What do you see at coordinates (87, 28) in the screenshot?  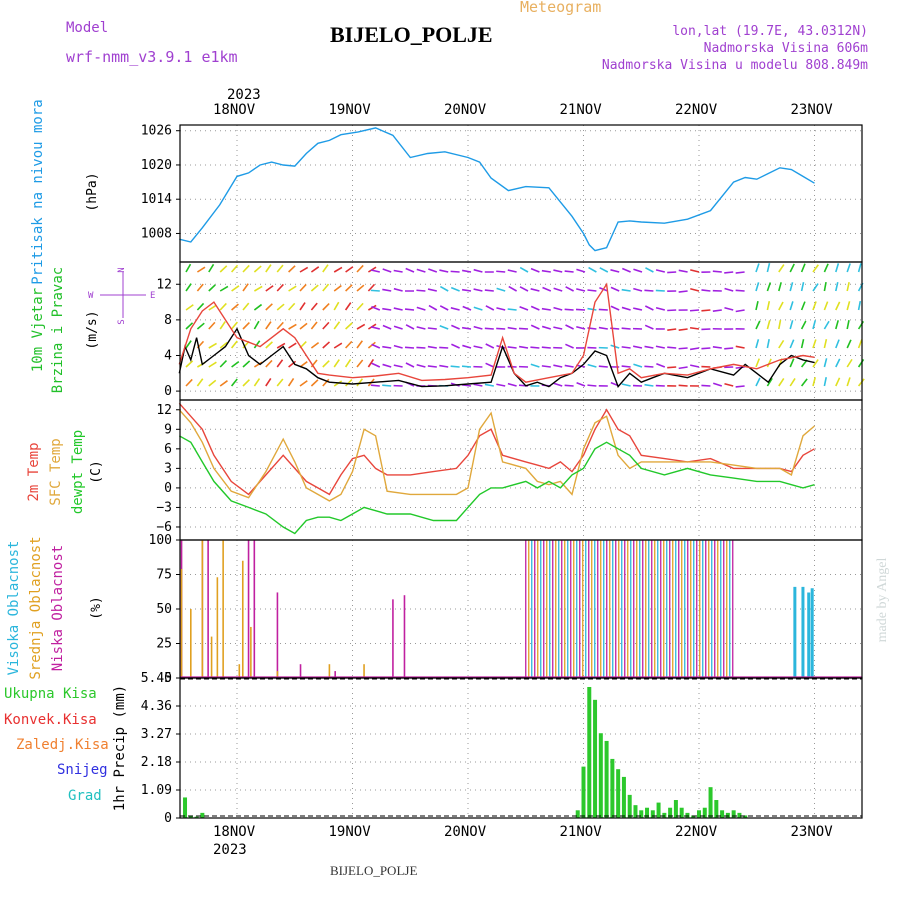 I see `model-label: Model` at bounding box center [87, 28].